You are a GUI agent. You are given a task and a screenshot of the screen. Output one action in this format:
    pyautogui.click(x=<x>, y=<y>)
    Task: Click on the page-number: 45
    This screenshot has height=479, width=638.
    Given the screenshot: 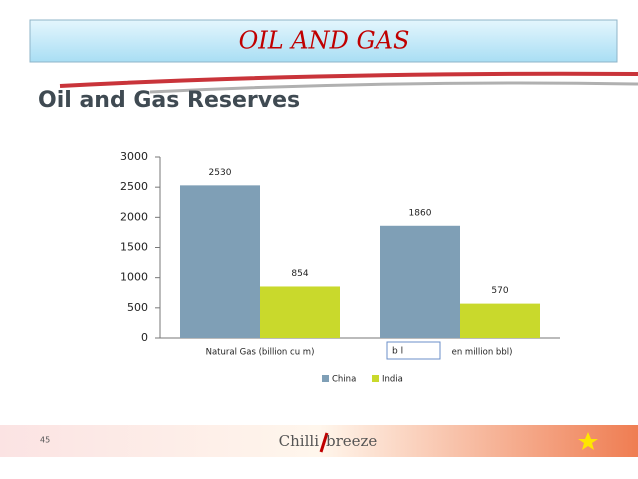 What is the action you would take?
    pyautogui.click(x=45, y=440)
    